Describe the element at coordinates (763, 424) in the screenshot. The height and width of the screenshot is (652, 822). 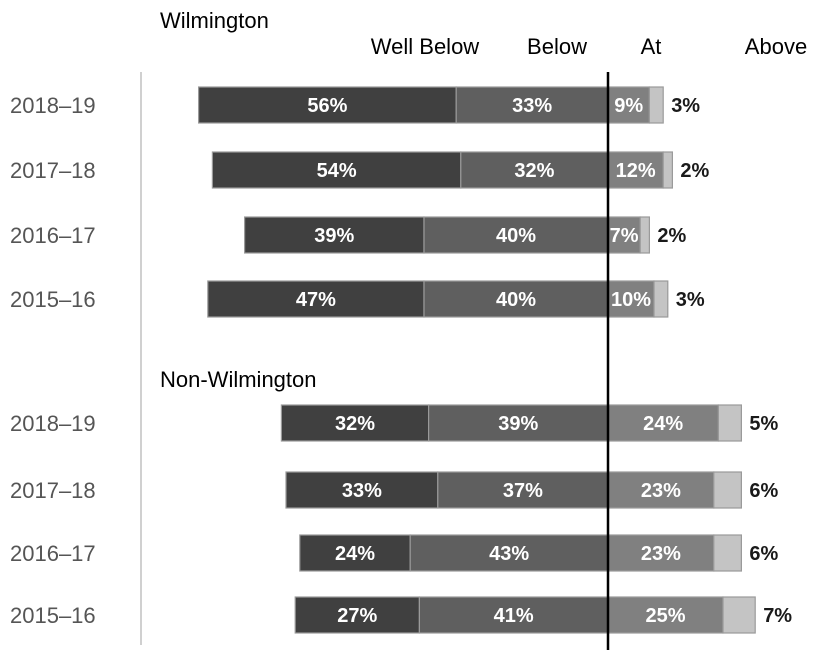
I see `data-label-above: 5%` at that location.